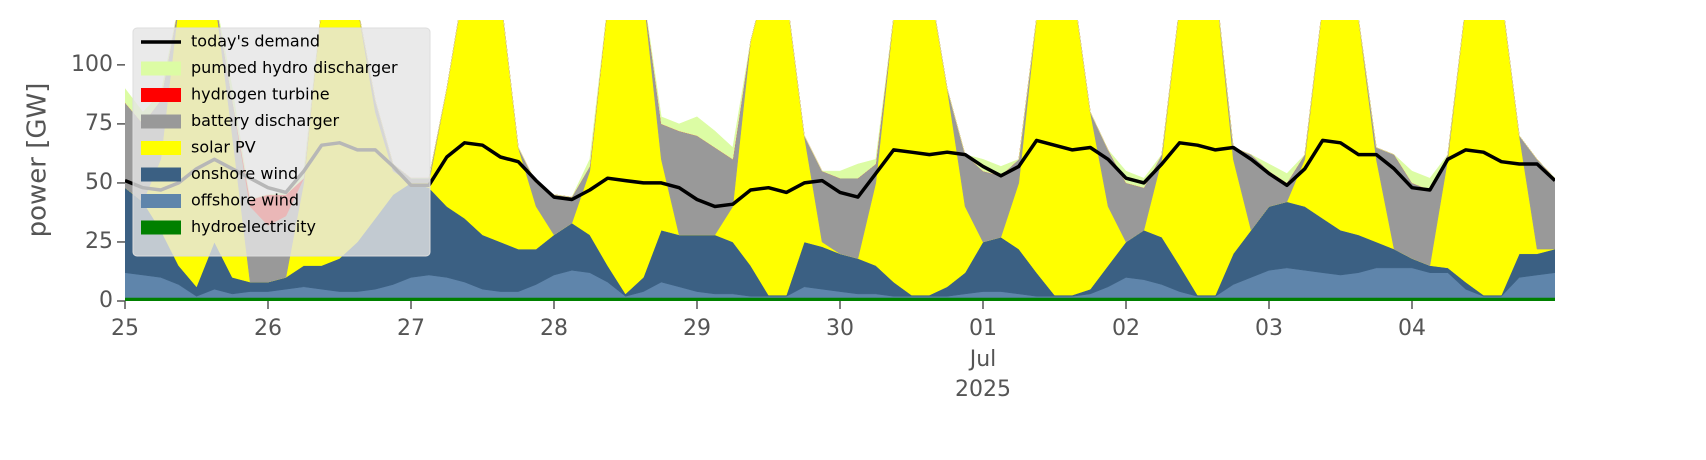 The height and width of the screenshot is (460, 1706). What do you see at coordinates (260, 94) in the screenshot?
I see `legend-label: hydrogen turbine` at bounding box center [260, 94].